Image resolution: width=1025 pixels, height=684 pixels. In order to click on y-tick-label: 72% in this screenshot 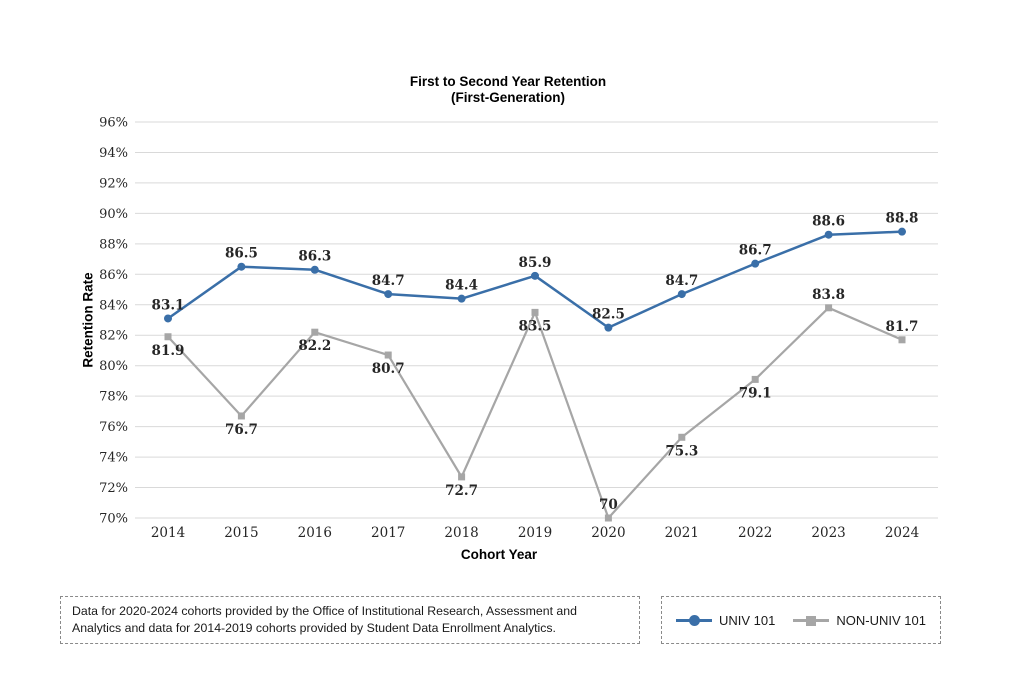, I will do `click(113, 488)`.